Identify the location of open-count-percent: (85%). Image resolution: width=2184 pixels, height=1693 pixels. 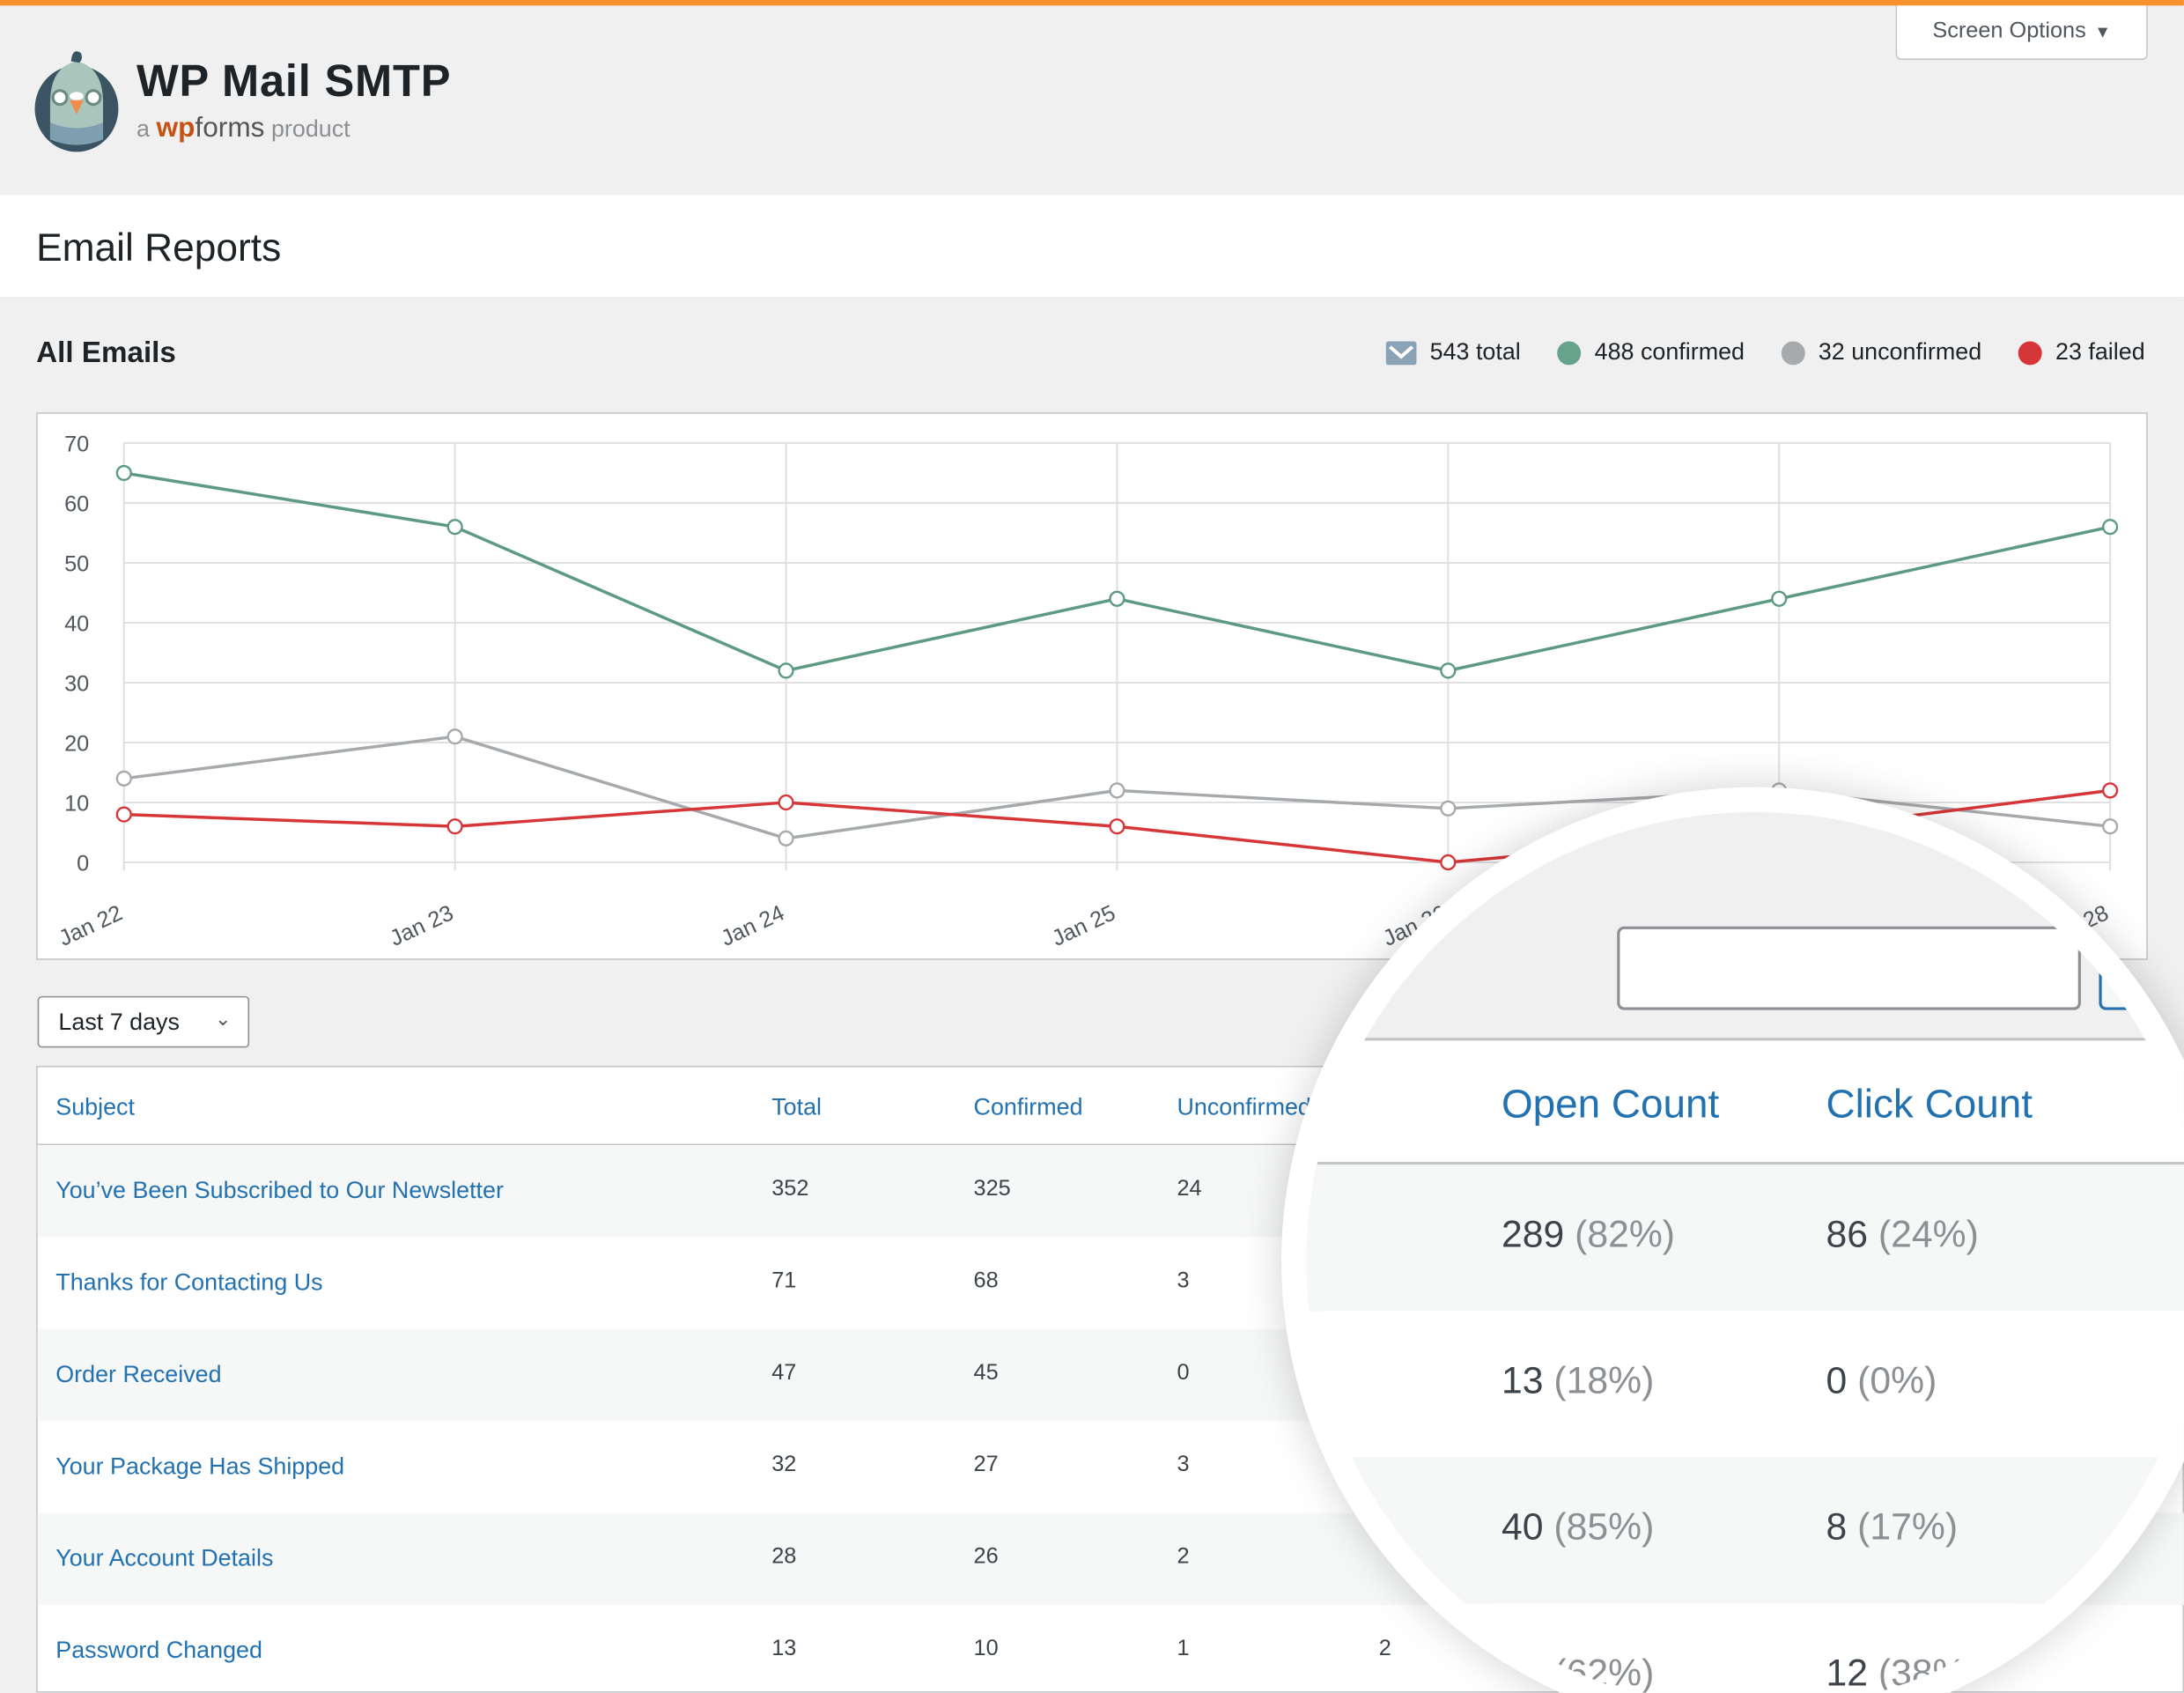
(1604, 1527).